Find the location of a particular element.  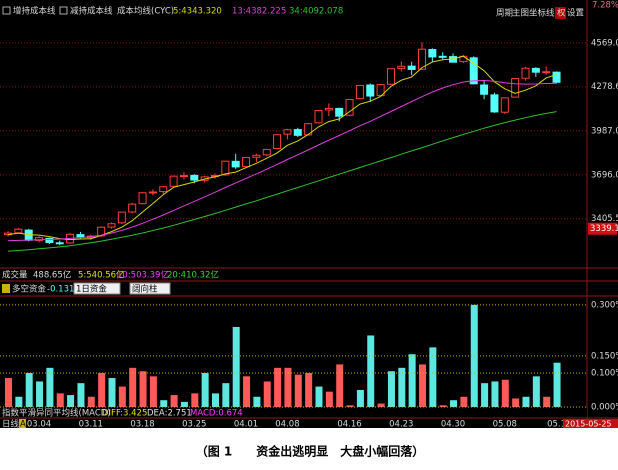

x-tick-label: 03.25 is located at coordinates (194, 425).